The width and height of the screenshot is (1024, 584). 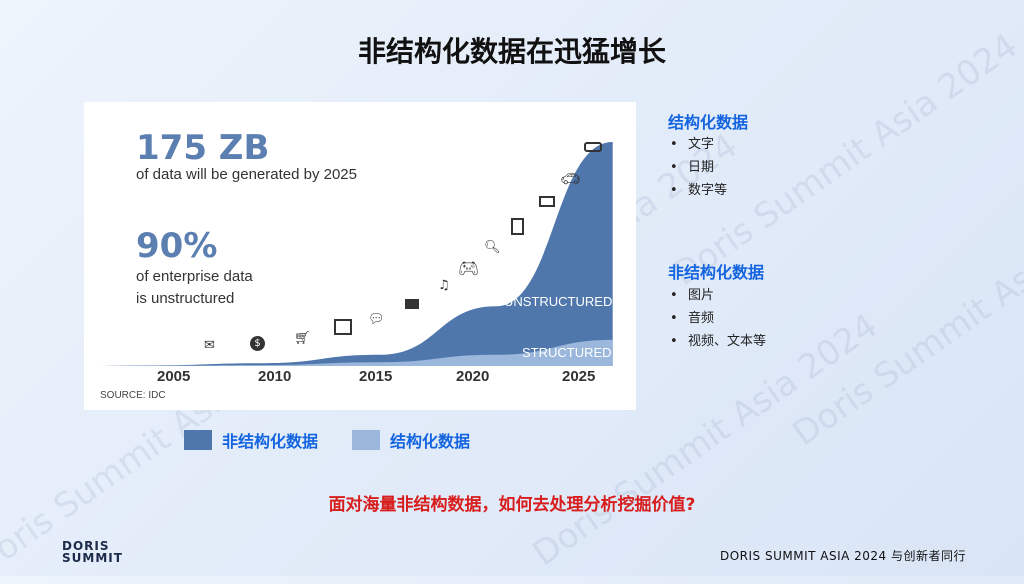 I want to click on doris-summit-logo: DORIS SUMMIT, so click(x=92, y=552).